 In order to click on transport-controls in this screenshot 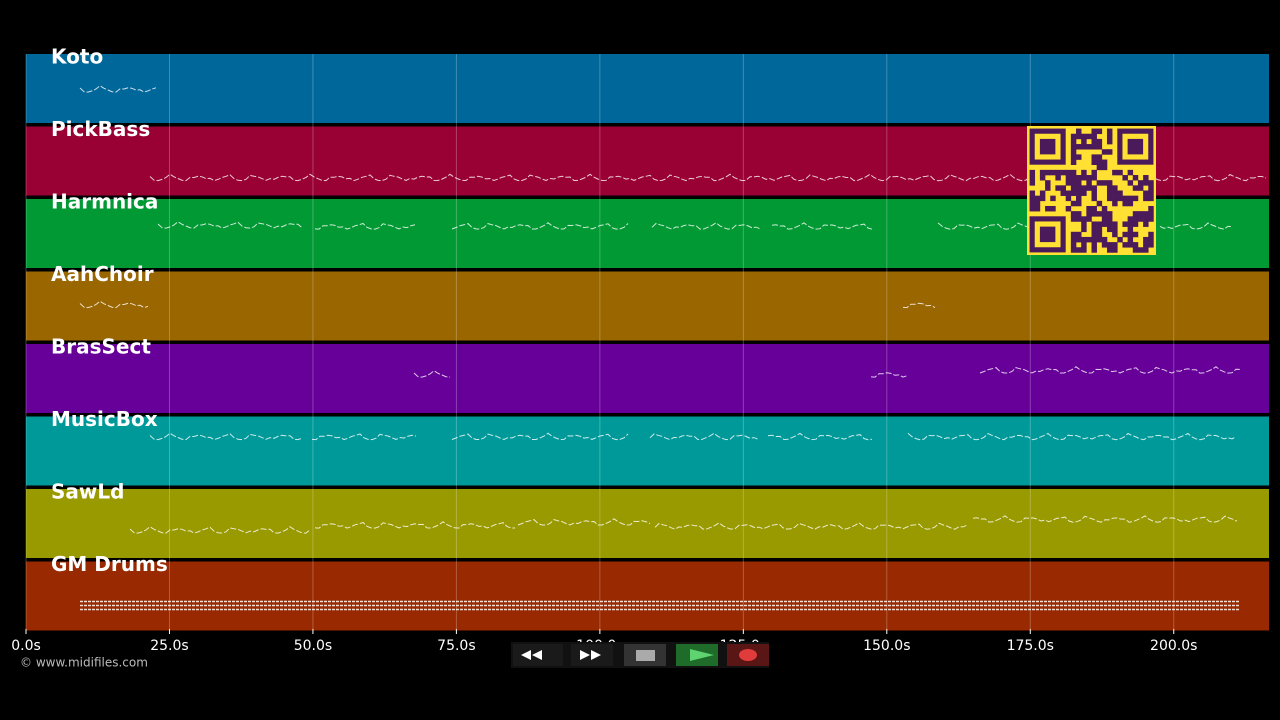, I will do `click(640, 655)`.